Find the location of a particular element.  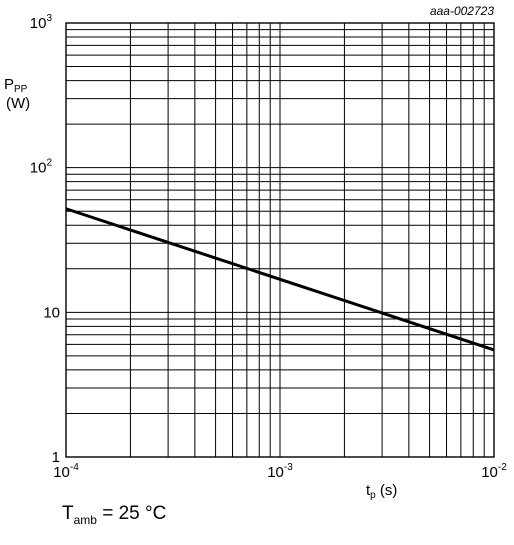

x-axis-label-main: t is located at coordinates (368, 490).